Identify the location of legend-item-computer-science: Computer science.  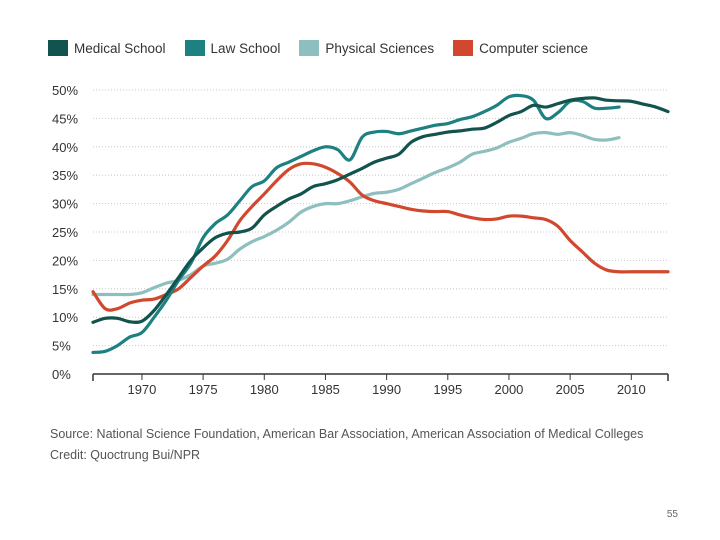
(520, 48).